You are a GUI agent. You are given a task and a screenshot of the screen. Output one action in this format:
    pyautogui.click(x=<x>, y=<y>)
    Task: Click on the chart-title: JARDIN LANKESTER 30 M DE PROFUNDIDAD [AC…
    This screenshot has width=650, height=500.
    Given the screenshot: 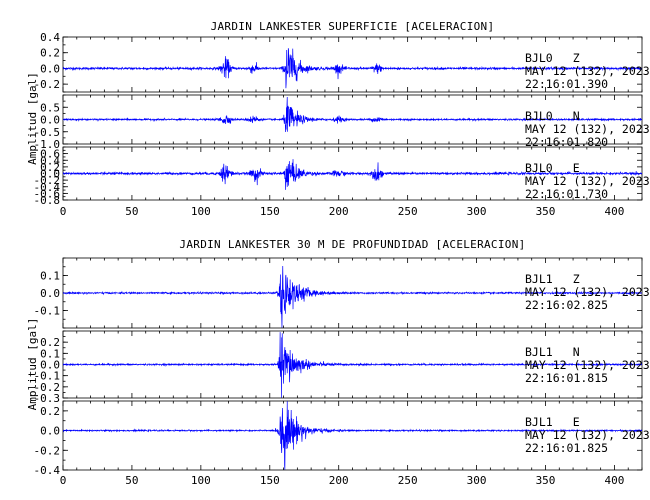 What is the action you would take?
    pyautogui.click(x=352, y=244)
    